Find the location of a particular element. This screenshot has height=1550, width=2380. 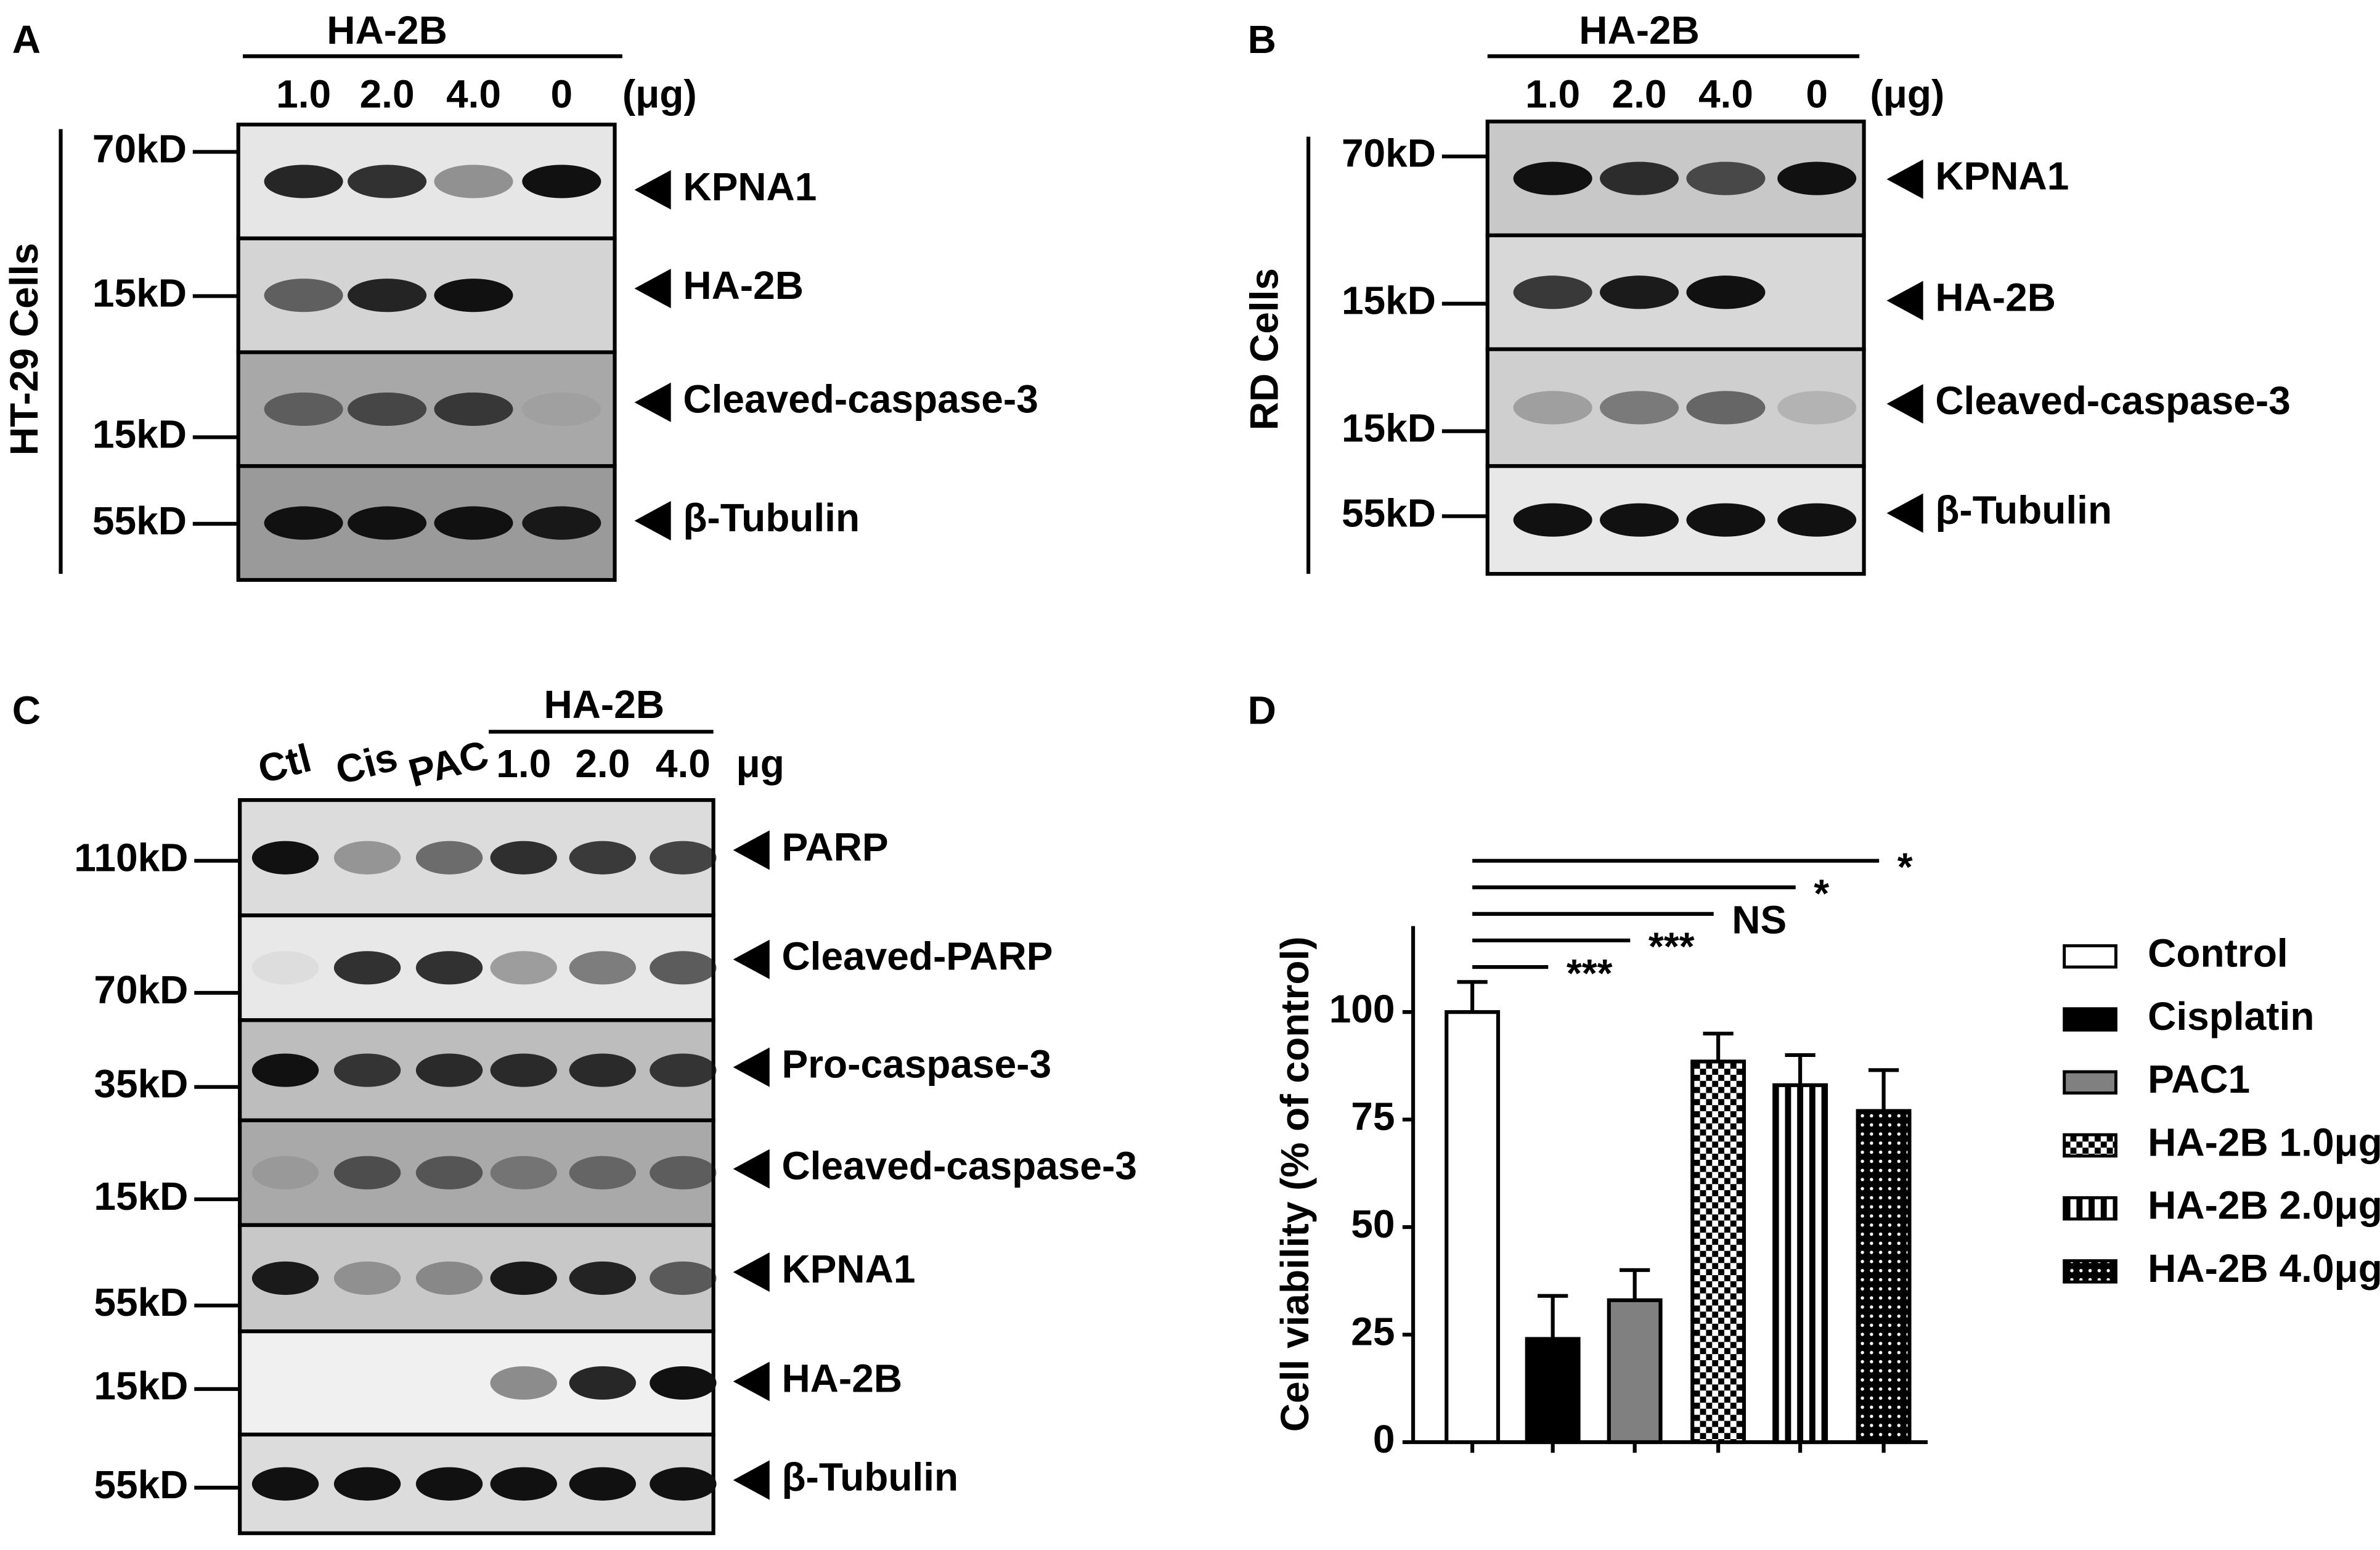

protein-label: Pro-caspase-3 is located at coordinates (916, 1064).